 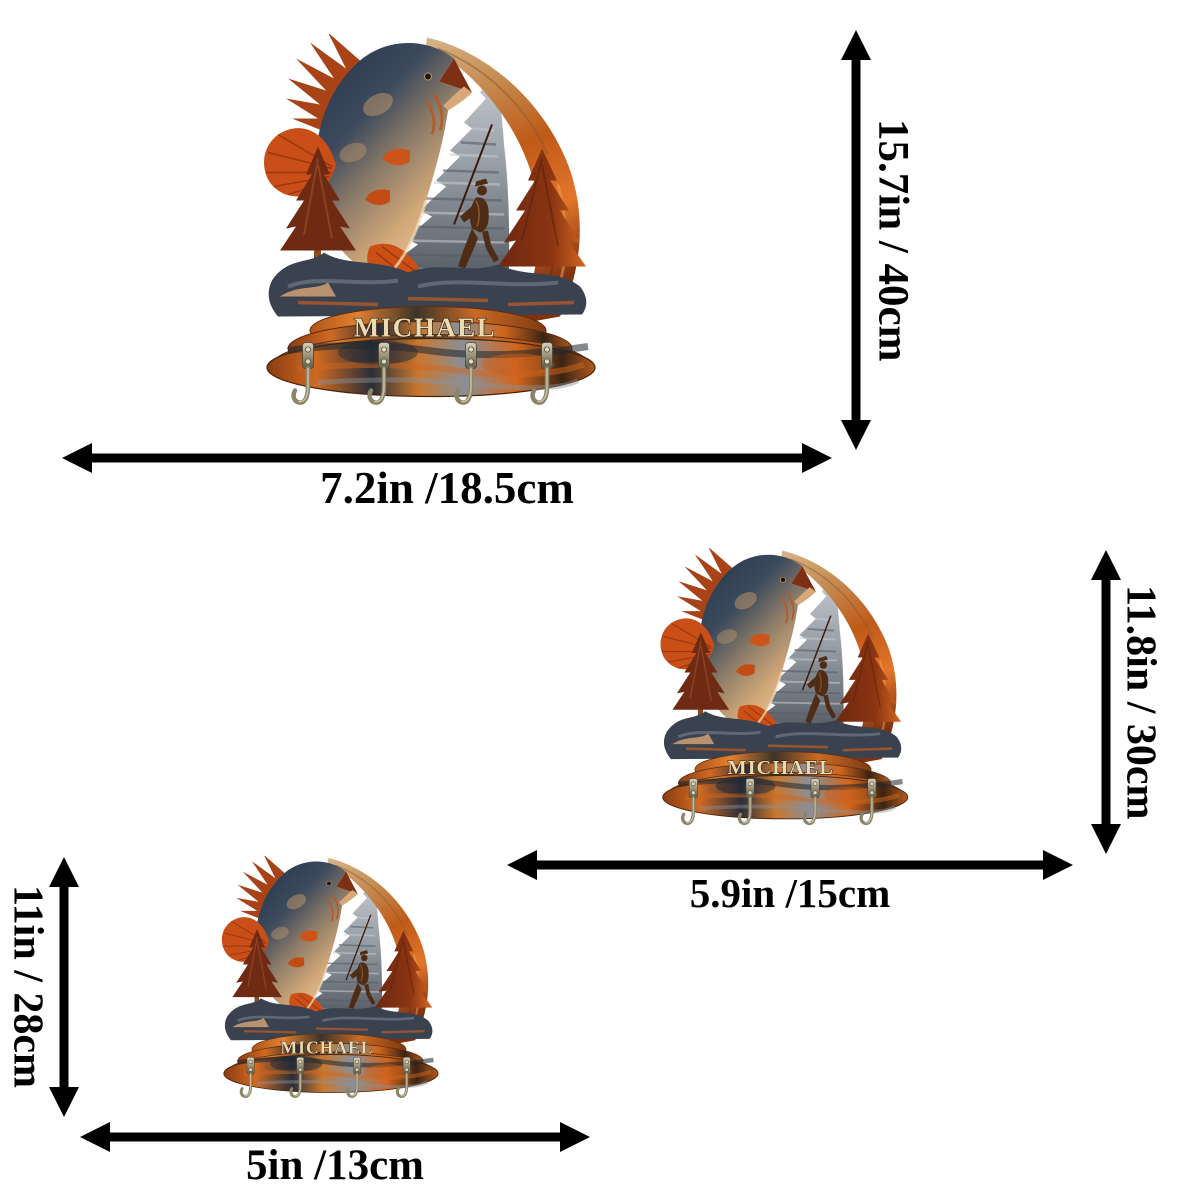 I want to click on keyholder-image-large, so click(x=428, y=222).